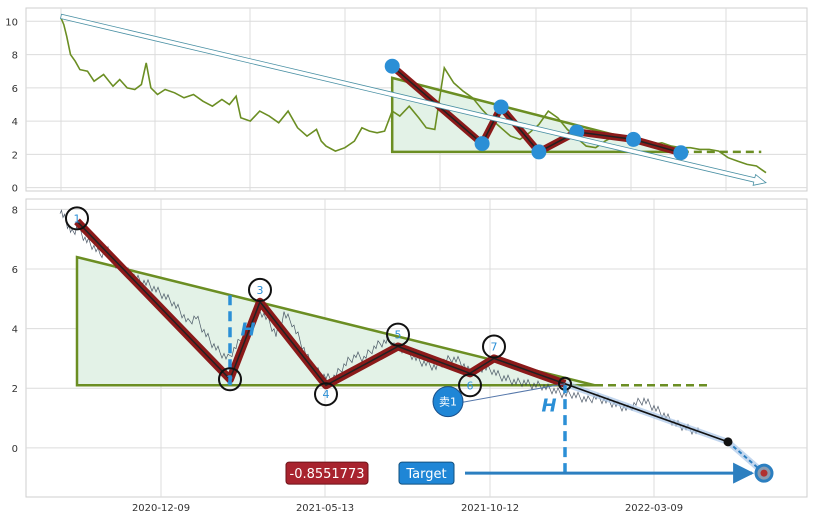 The height and width of the screenshot is (520, 813). I want to click on detail-sell-connector, so click(510, 394).